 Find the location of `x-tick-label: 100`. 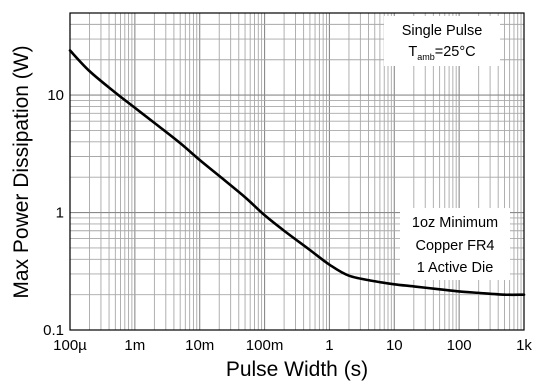

x-tick-label: 100 is located at coordinates (459, 345).